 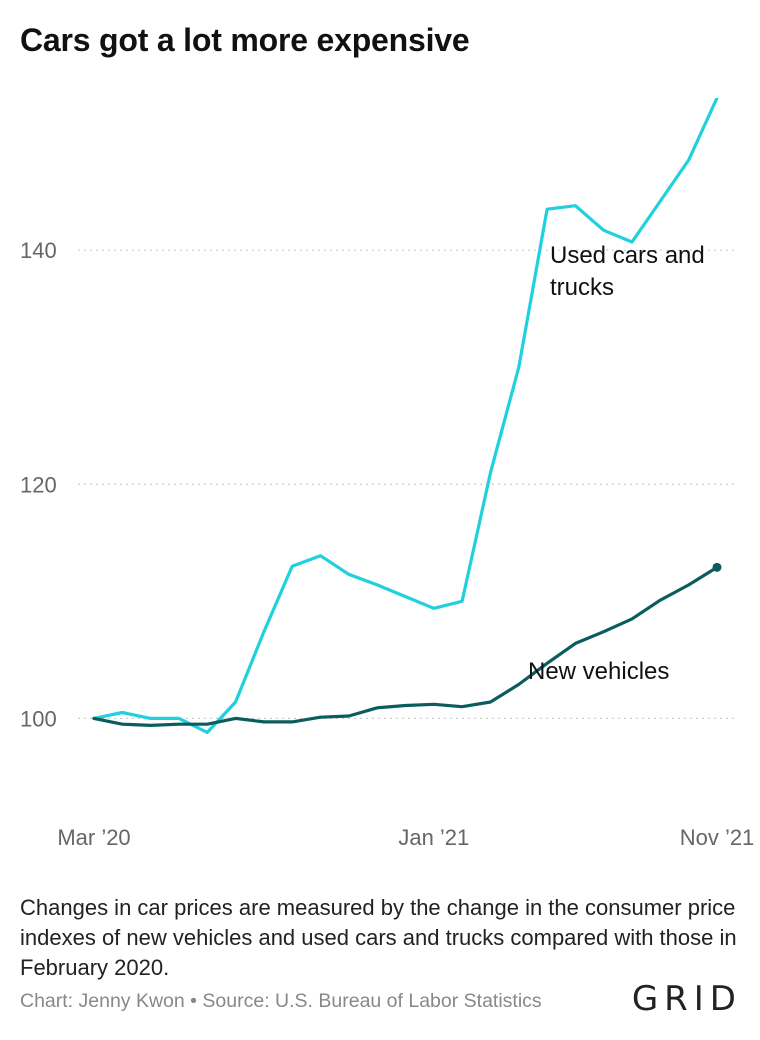 What do you see at coordinates (686, 999) in the screenshot?
I see `grid-logo: GRID` at bounding box center [686, 999].